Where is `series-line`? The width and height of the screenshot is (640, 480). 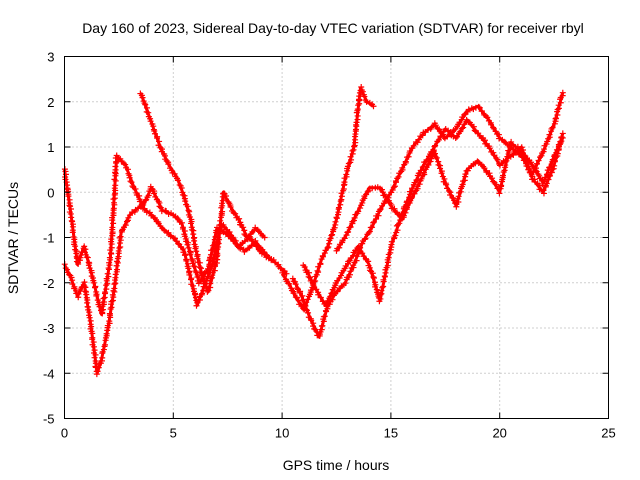 series-line is located at coordinates (202, 193).